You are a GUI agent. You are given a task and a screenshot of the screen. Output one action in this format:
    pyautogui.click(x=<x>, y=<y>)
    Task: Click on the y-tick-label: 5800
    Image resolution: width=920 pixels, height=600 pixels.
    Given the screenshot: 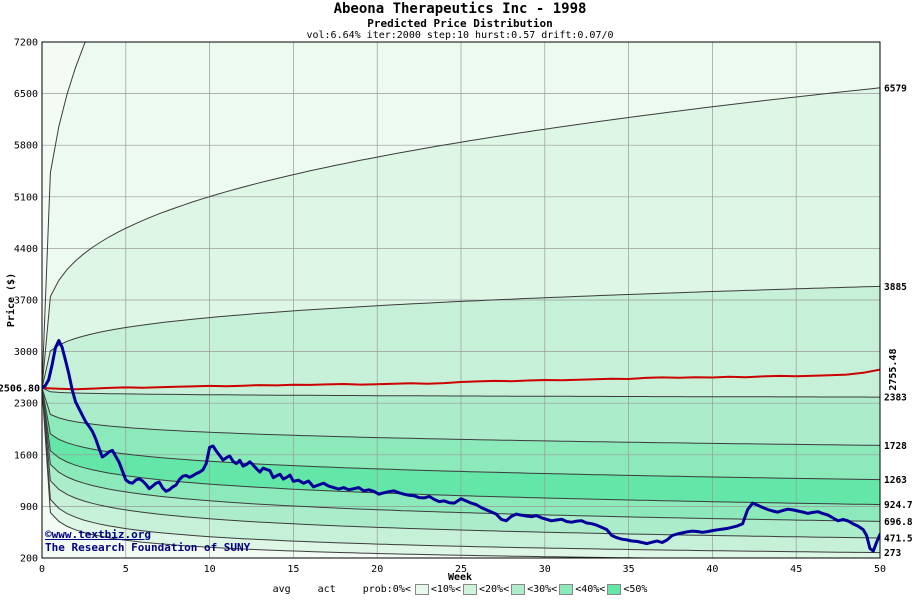 What is the action you would take?
    pyautogui.click(x=26, y=146)
    